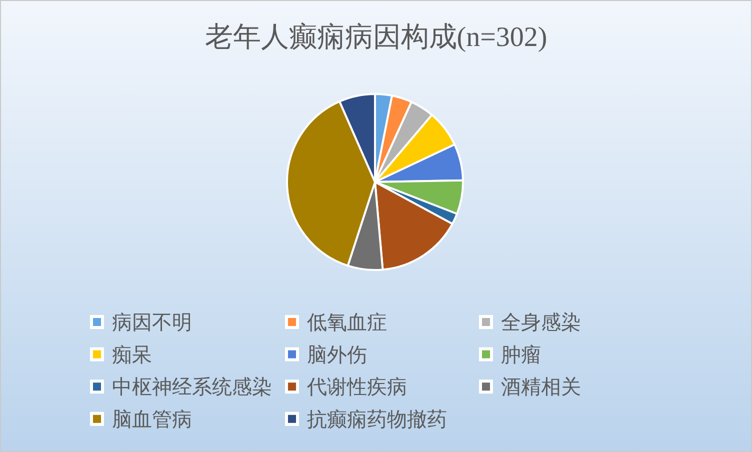  What do you see at coordinates (376, 37) in the screenshot?
I see `title: 老年人癫痫病因构成(n=302)` at bounding box center [376, 37].